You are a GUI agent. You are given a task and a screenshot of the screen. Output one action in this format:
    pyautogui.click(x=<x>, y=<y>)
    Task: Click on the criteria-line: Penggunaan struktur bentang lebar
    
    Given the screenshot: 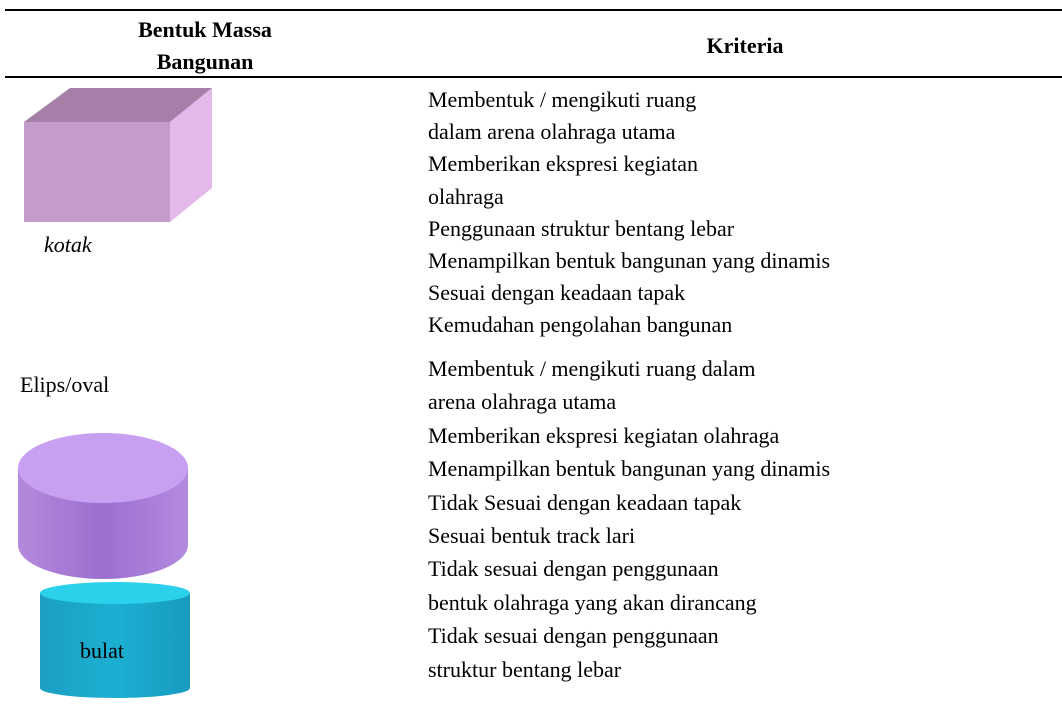 What is the action you would take?
    pyautogui.click(x=581, y=228)
    